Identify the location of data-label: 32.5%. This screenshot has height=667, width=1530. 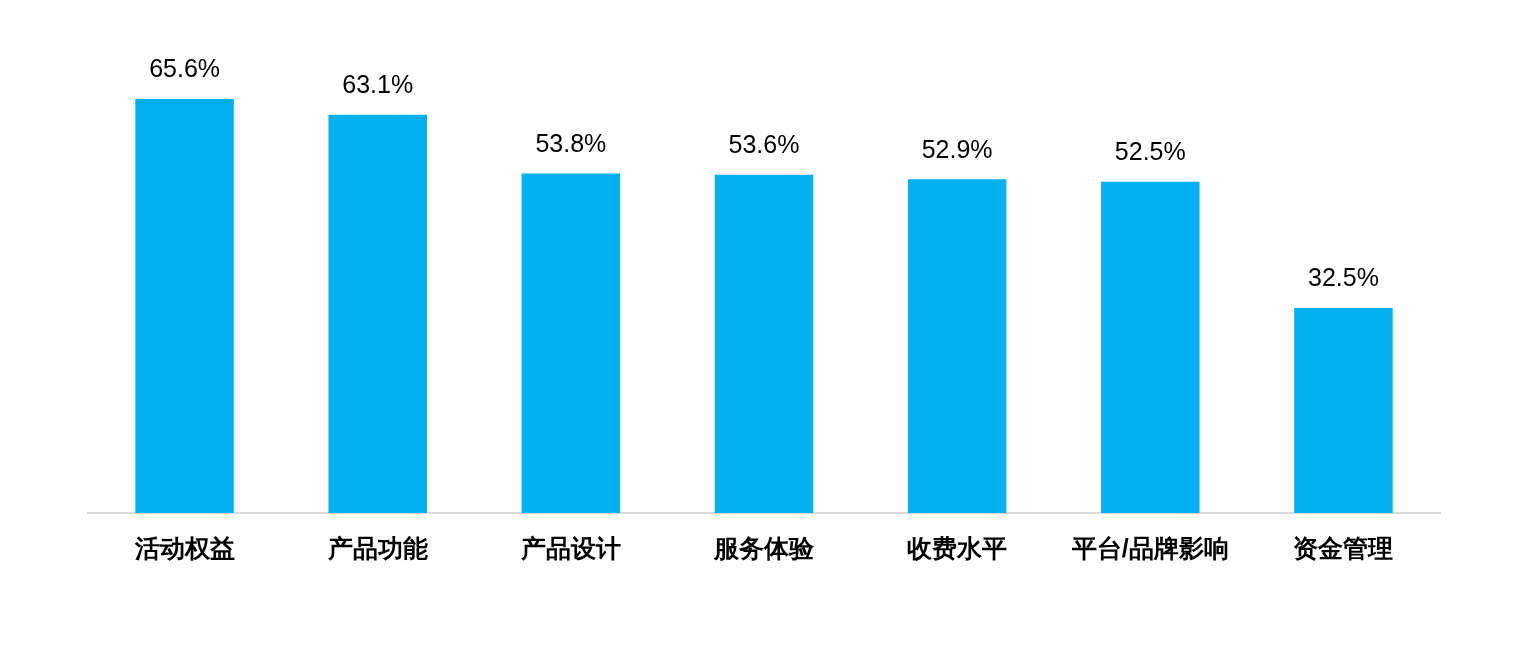
(1343, 277).